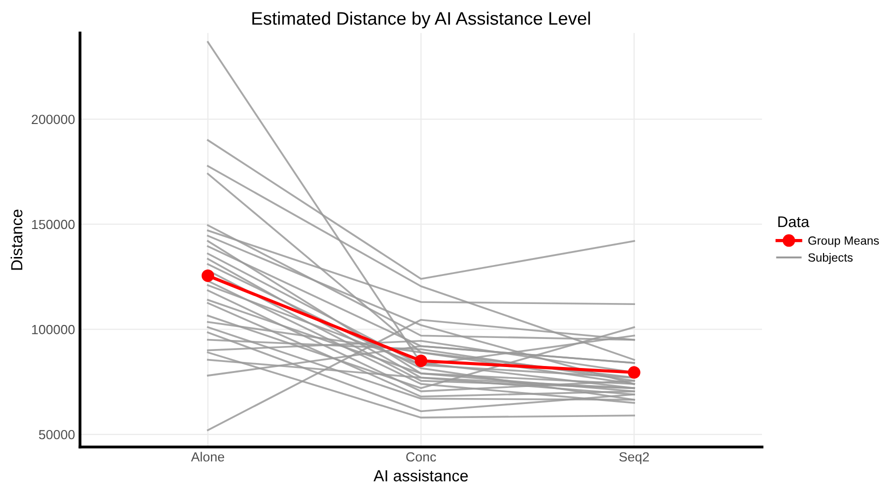 Image resolution: width=896 pixels, height=484 pixels. I want to click on y-axis-title: Distance, so click(16, 240).